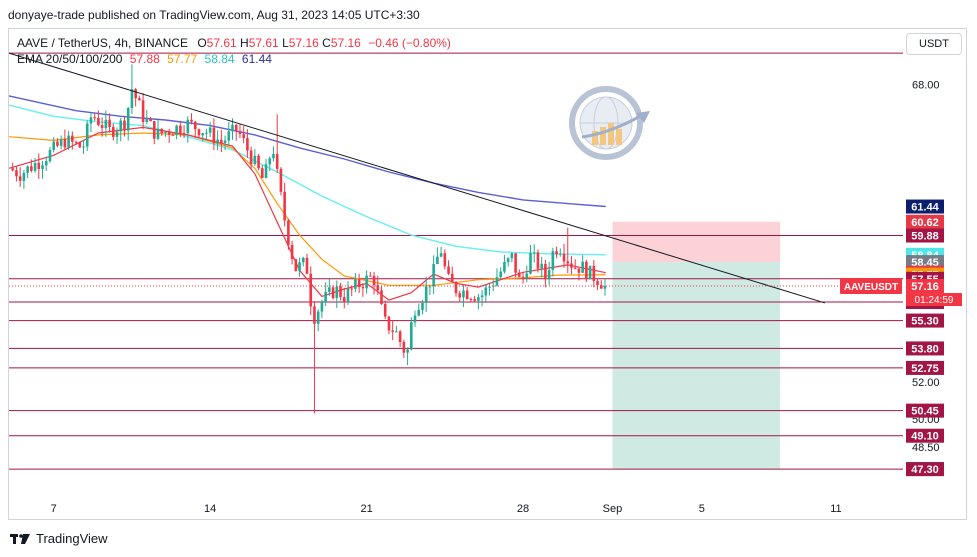 The height and width of the screenshot is (557, 977). Describe the element at coordinates (934, 300) in the screenshot. I see `countdown-box` at that location.